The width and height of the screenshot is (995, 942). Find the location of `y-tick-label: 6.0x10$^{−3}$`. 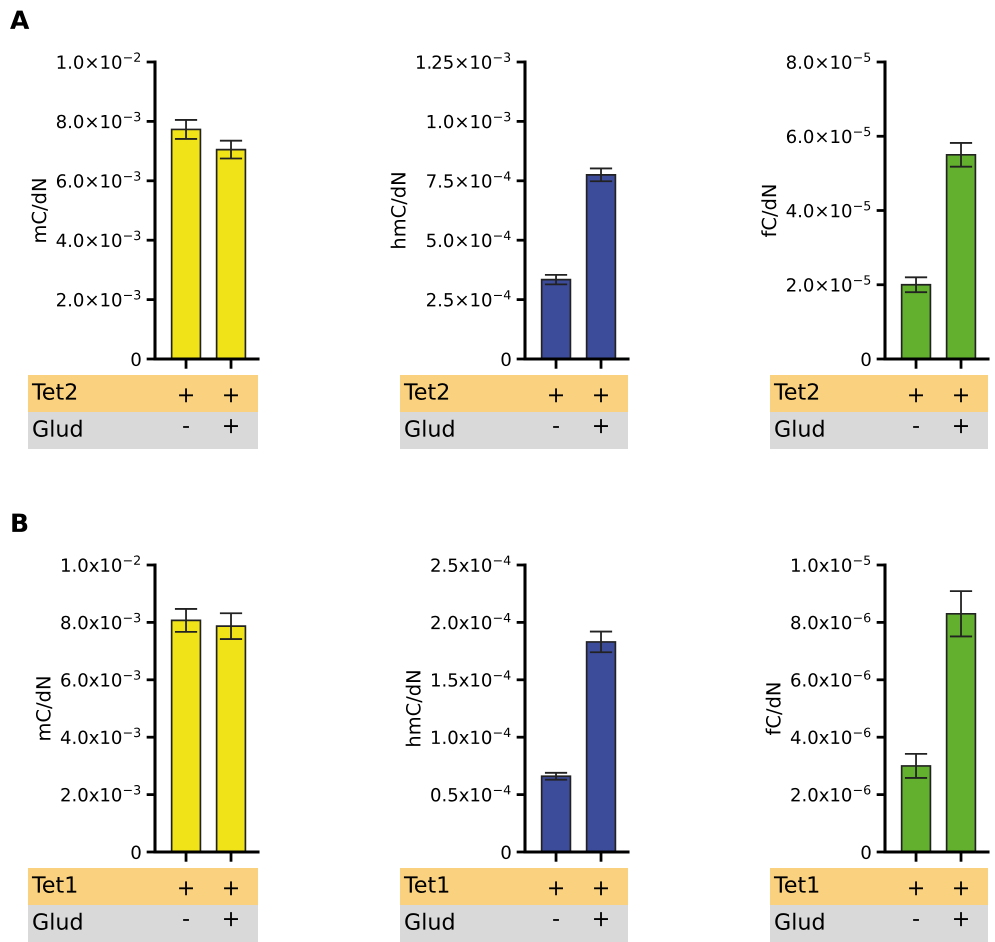

y-tick-label: 6.0x10$^{−3}$ is located at coordinates (100, 678).